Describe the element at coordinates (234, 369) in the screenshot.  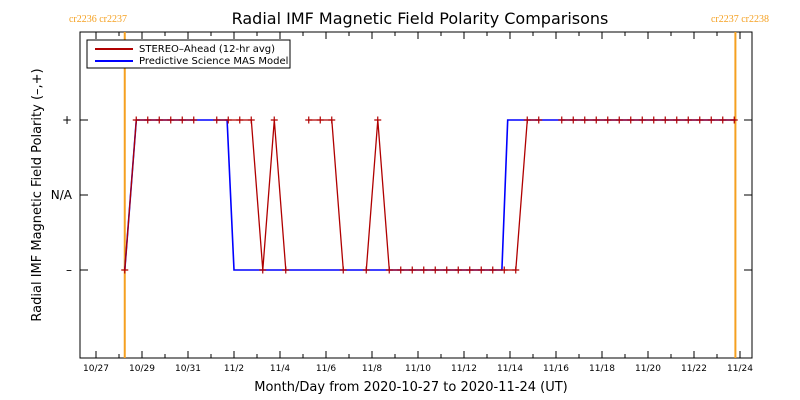
I see `x-tick-label: 11/2` at that location.